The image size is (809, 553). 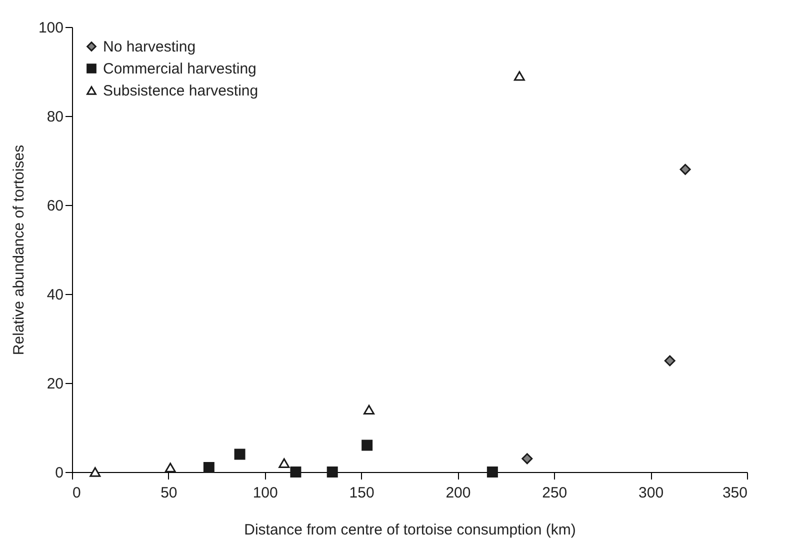 What do you see at coordinates (180, 91) in the screenshot?
I see `legend-label: Subsistence harvesting` at bounding box center [180, 91].